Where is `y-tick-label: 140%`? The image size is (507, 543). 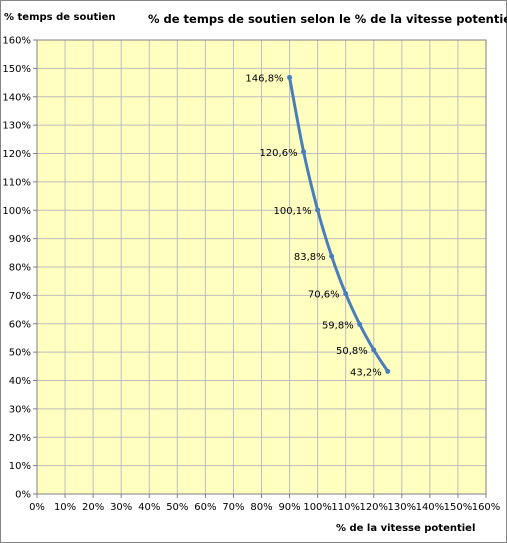 y-tick-label: 140% is located at coordinates (16, 97).